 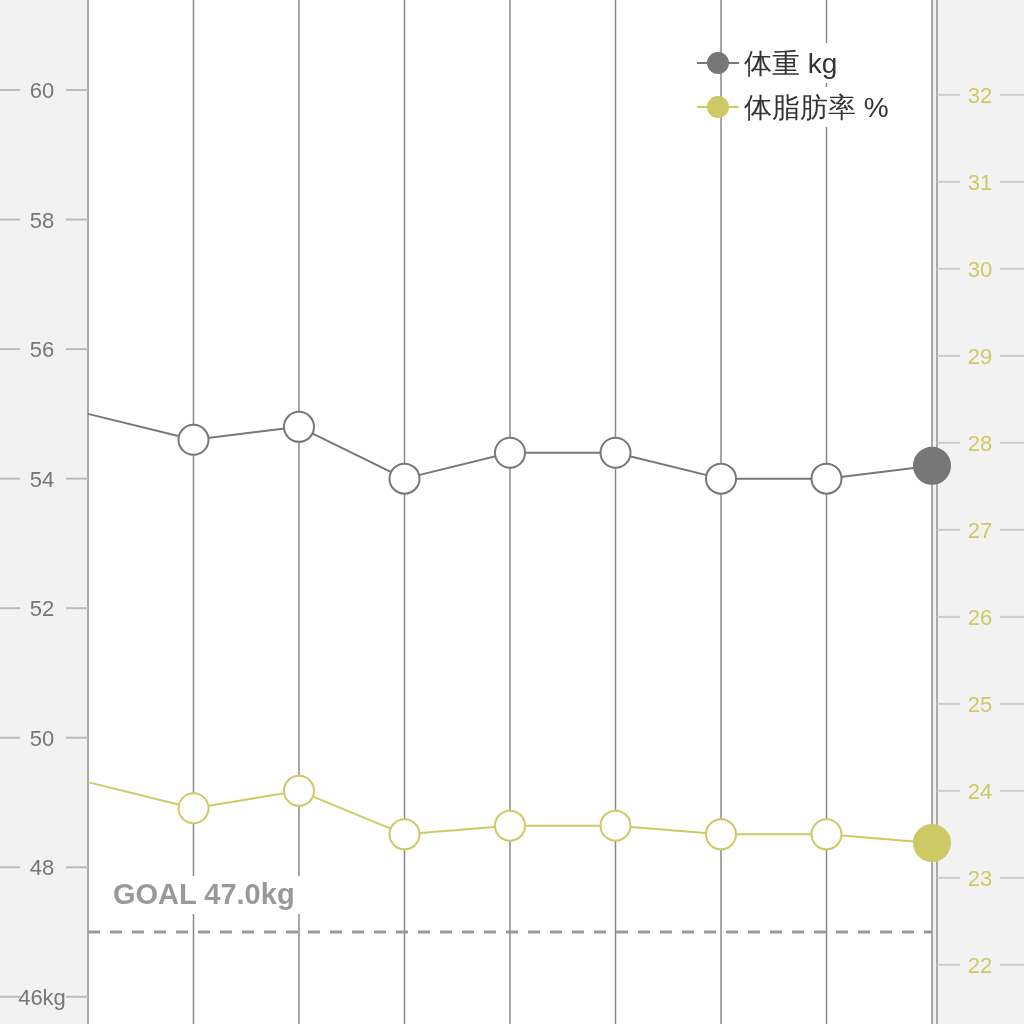 What do you see at coordinates (980, 443) in the screenshot?
I see `y2-tick-label: 28` at bounding box center [980, 443].